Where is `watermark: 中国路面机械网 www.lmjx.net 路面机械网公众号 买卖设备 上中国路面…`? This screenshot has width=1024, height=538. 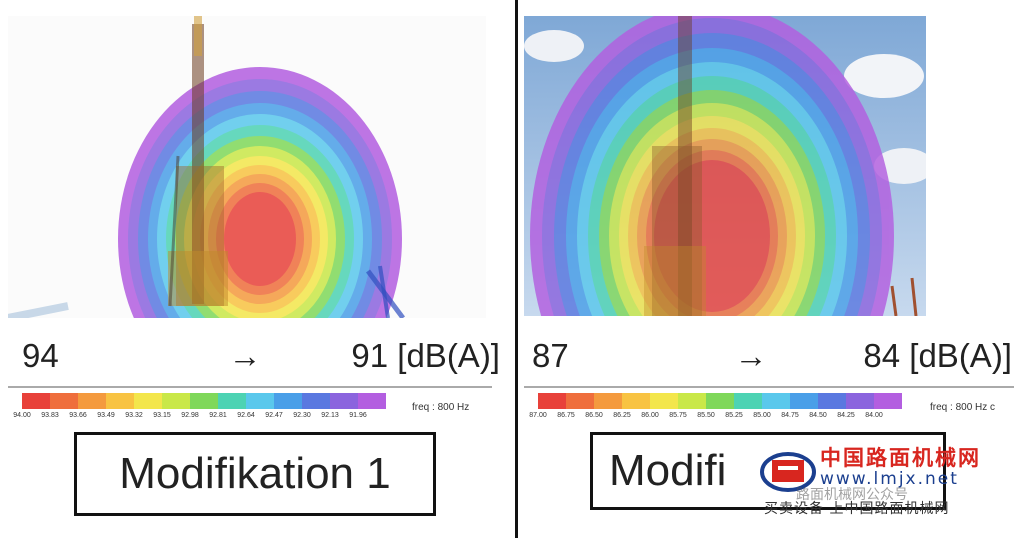 watermark: 中国路面机械网 www.lmjx.net 路面机械网公众号 买卖设备 上中国路面… is located at coordinates (892, 485).